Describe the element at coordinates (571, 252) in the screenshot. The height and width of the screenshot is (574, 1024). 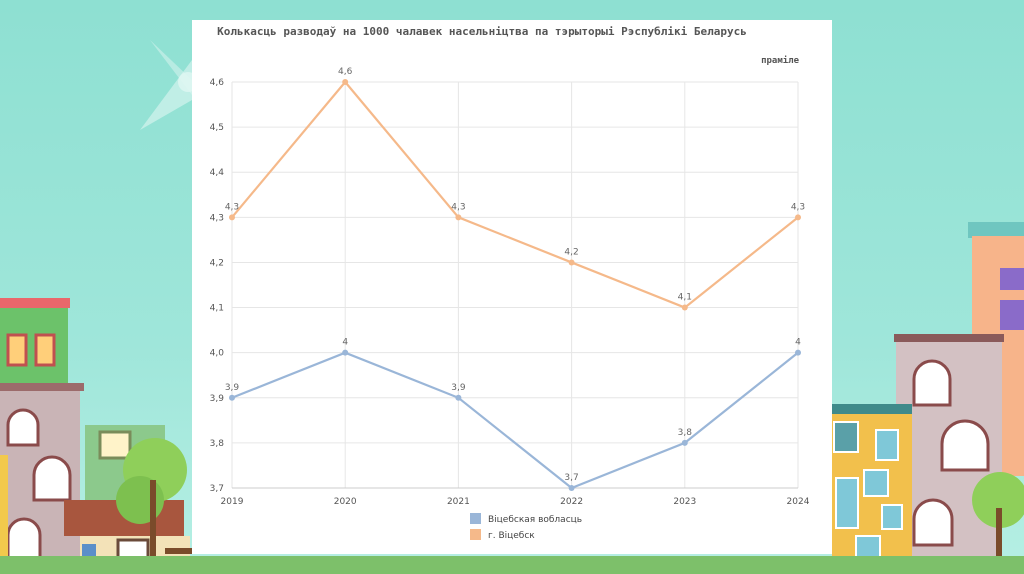
I see `data-label: 4,2` at that location.